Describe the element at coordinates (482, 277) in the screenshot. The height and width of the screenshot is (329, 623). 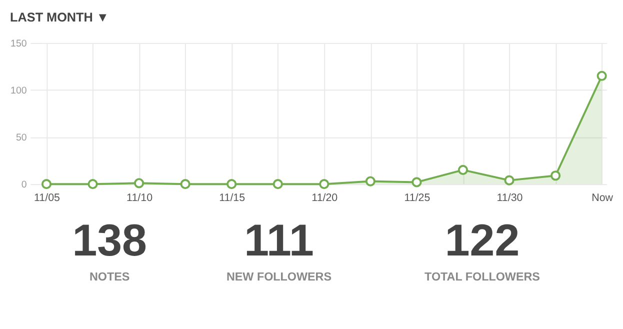
I see `text: TOTAL FOLLOWERS` at that location.